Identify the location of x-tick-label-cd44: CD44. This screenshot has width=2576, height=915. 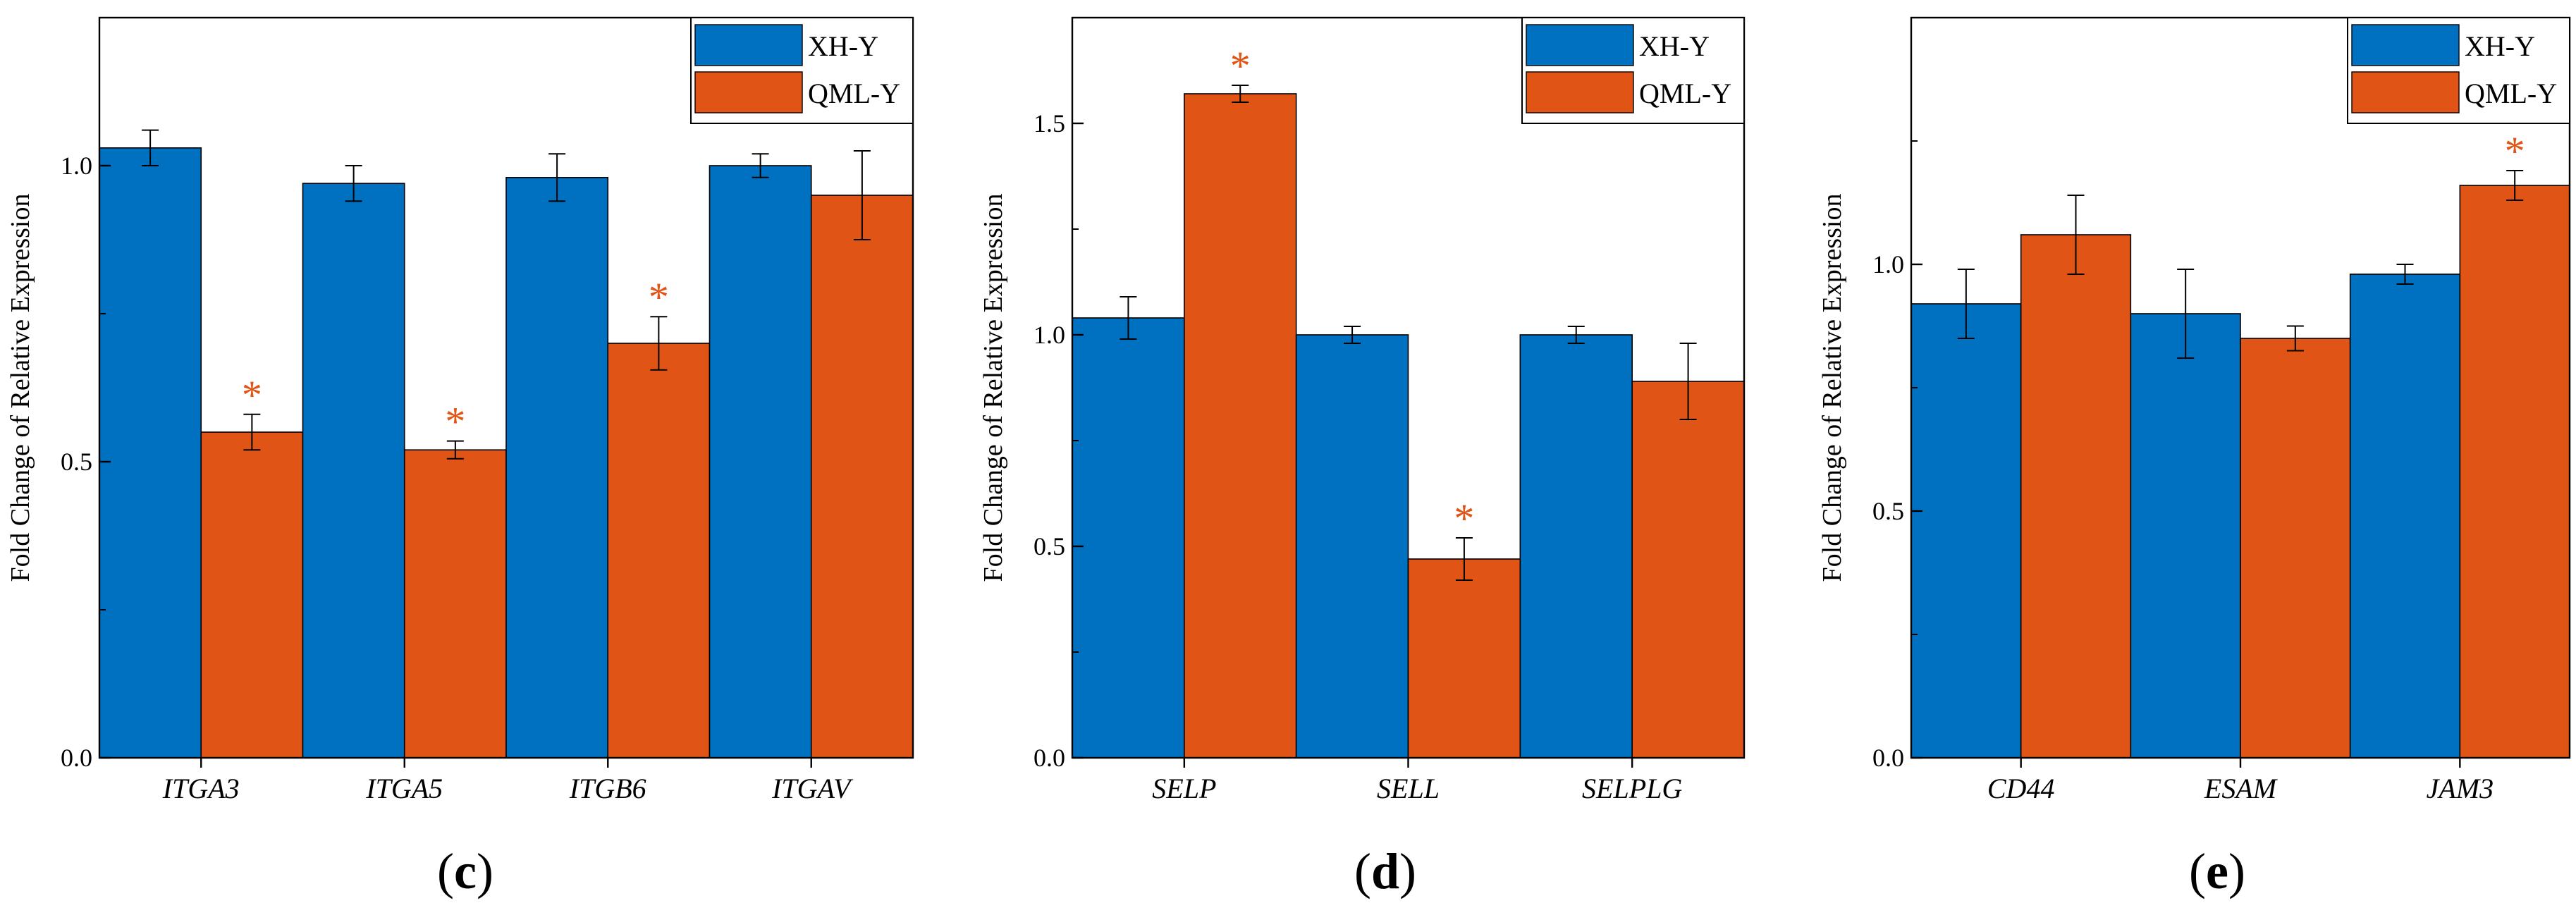
(2021, 789).